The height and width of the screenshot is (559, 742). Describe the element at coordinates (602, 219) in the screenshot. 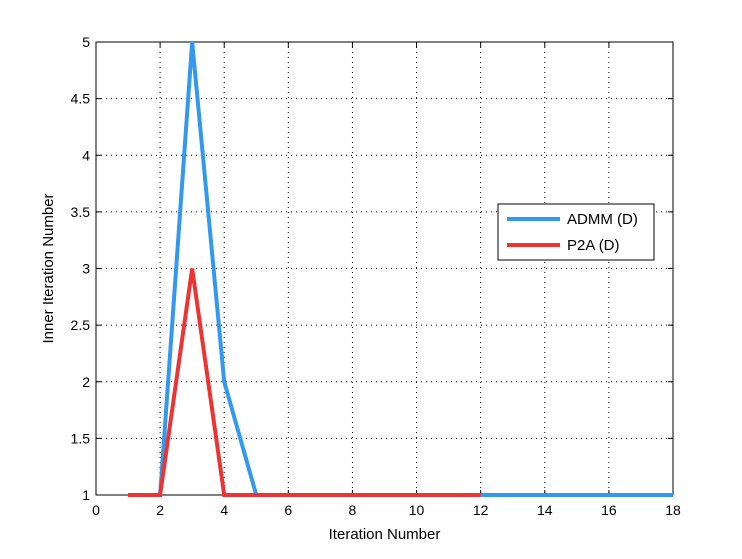

I see `legend-label: ADMM (D)` at that location.